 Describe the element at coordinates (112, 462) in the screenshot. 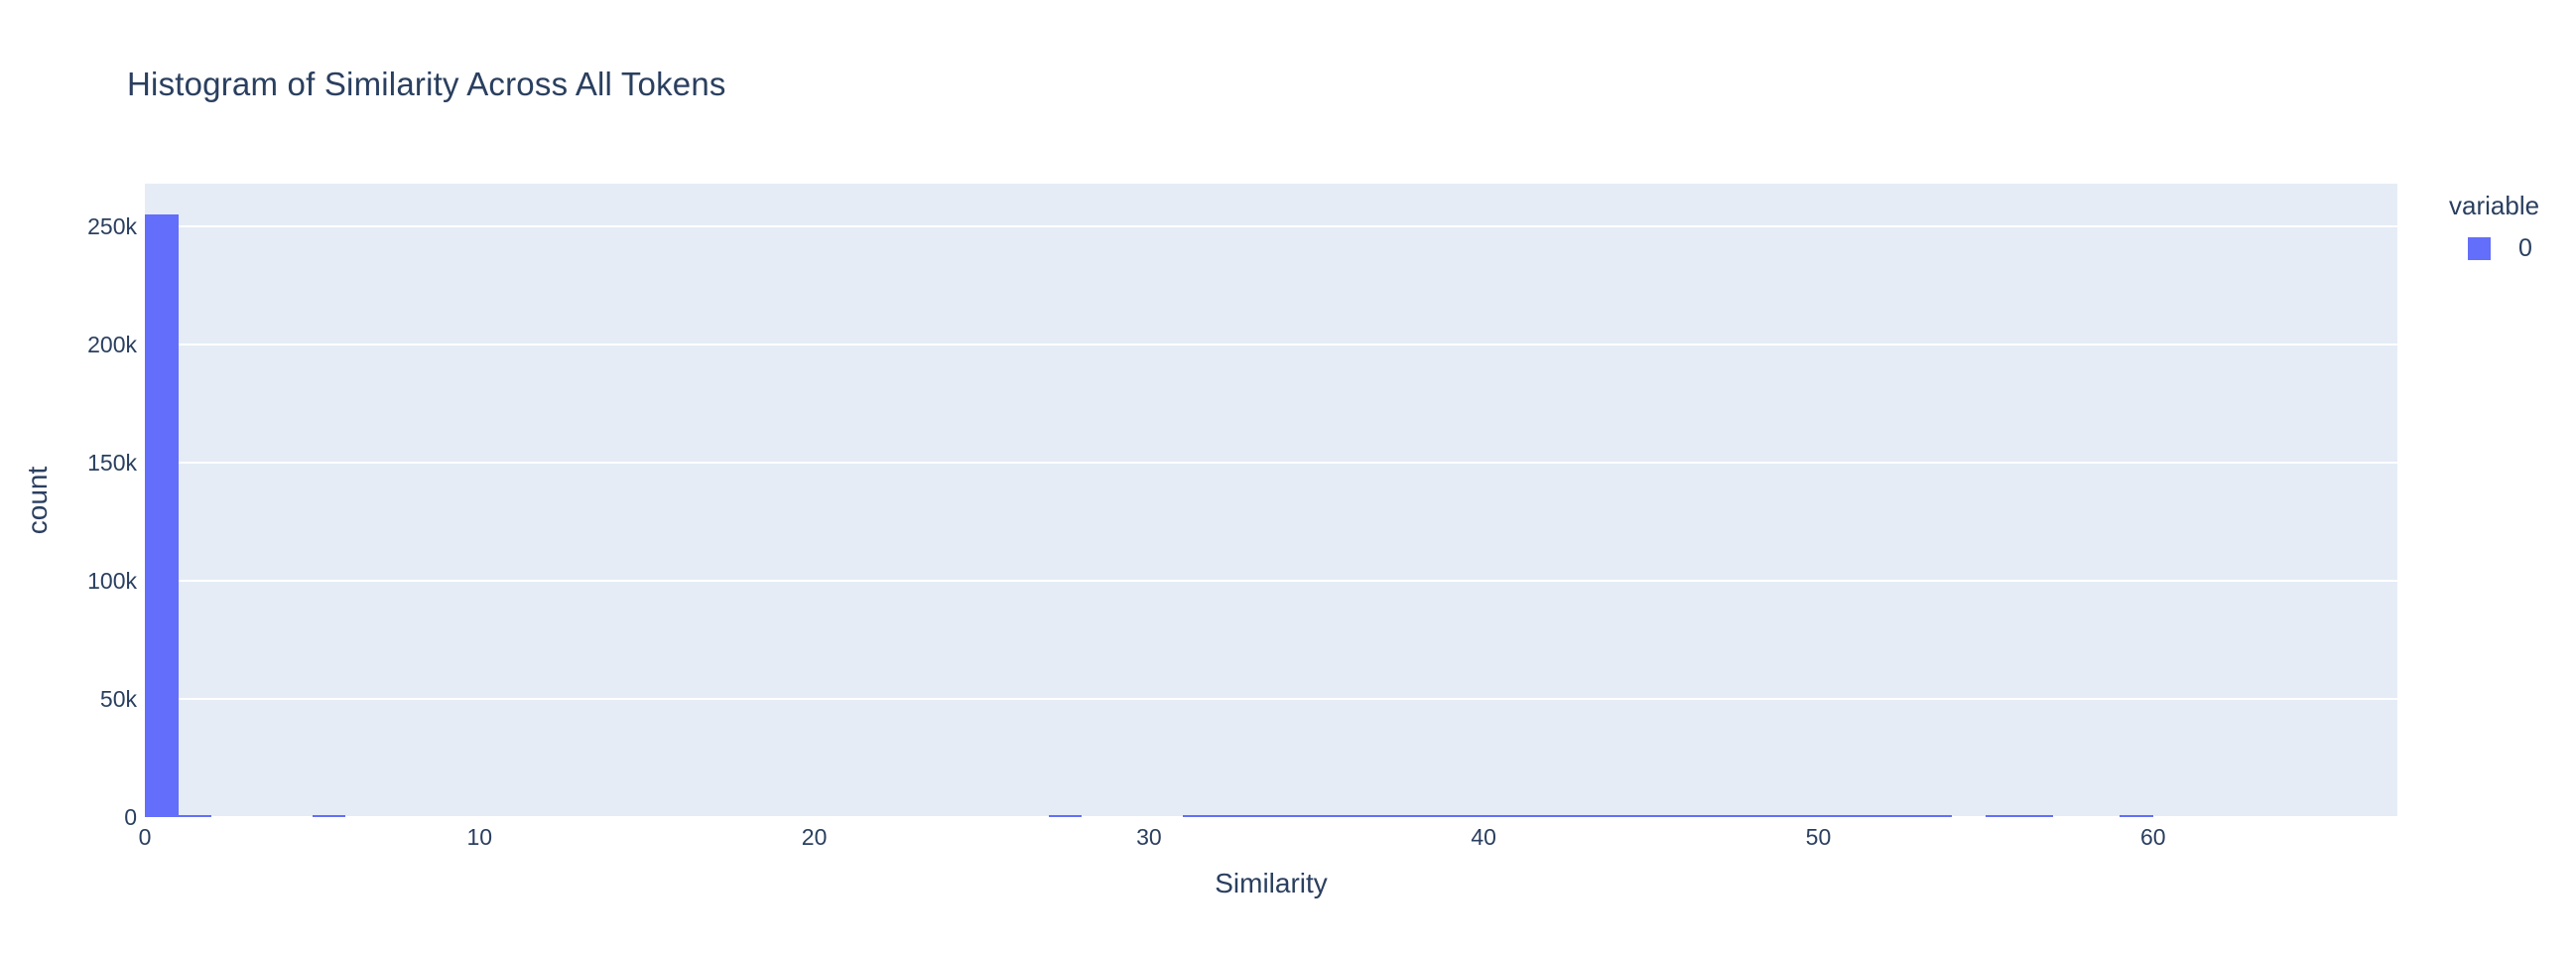

I see `y-tick-label: 150k` at that location.